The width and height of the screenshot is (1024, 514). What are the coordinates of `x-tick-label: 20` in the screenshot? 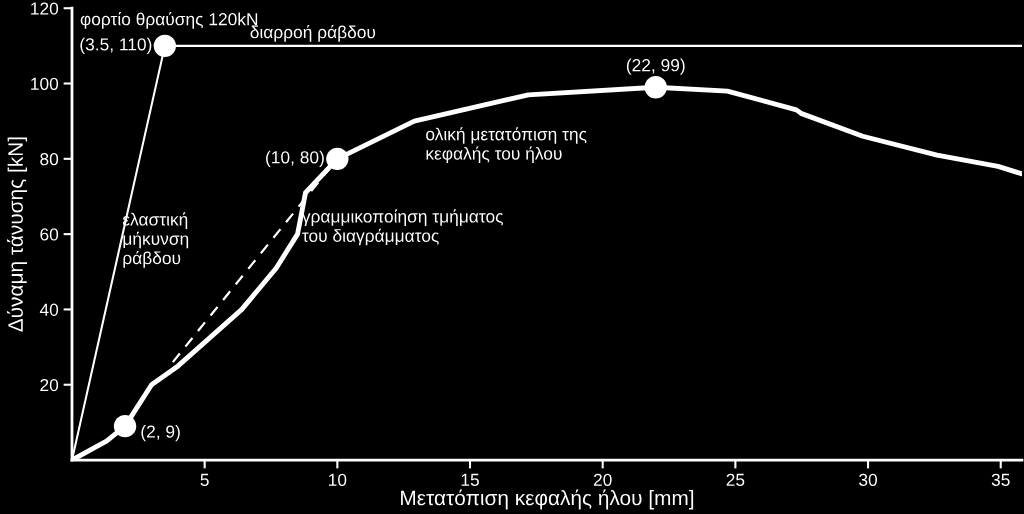 It's located at (602, 479).